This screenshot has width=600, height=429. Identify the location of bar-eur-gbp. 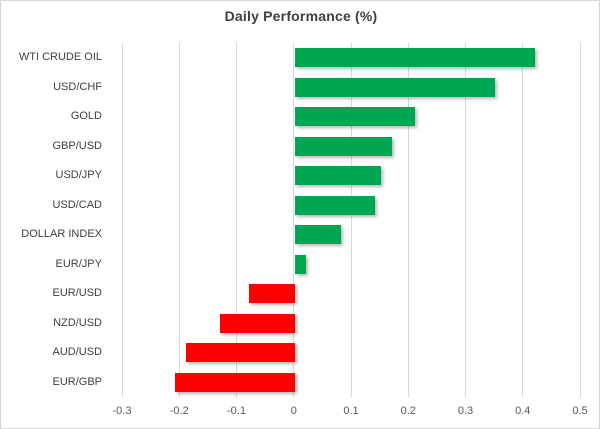
(234, 382).